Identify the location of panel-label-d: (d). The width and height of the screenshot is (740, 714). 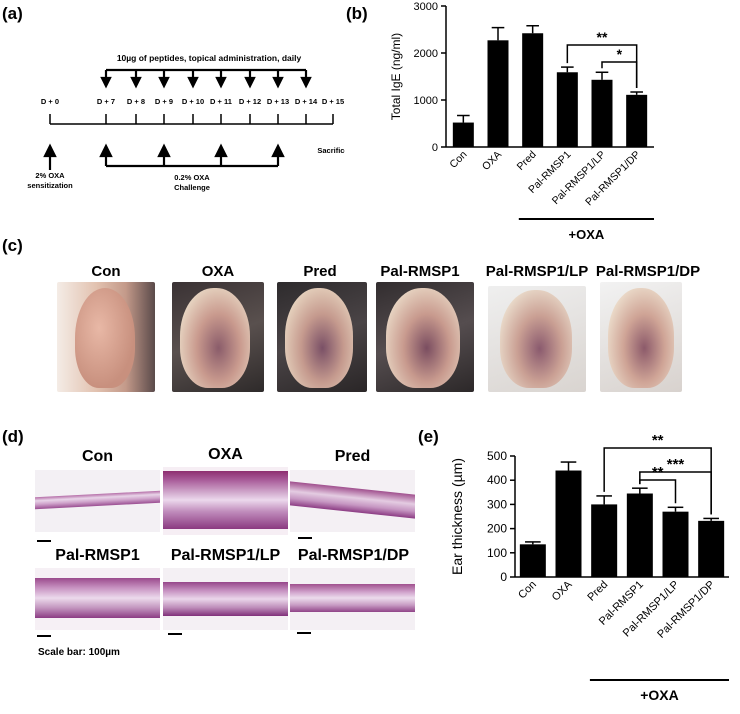
(13, 436).